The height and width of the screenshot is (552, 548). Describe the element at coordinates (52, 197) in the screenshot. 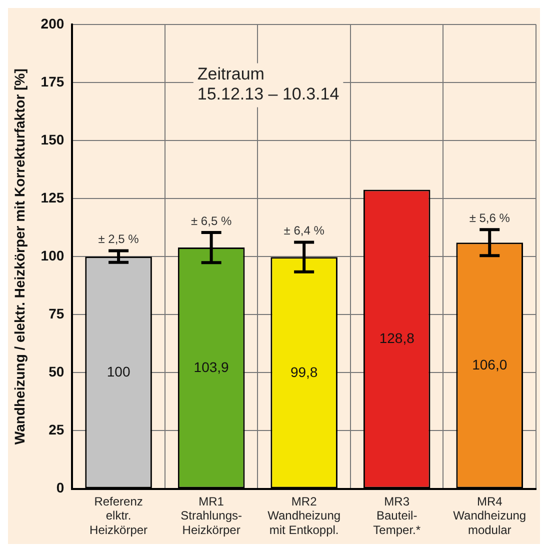

I see `y-tick-label: 125` at that location.